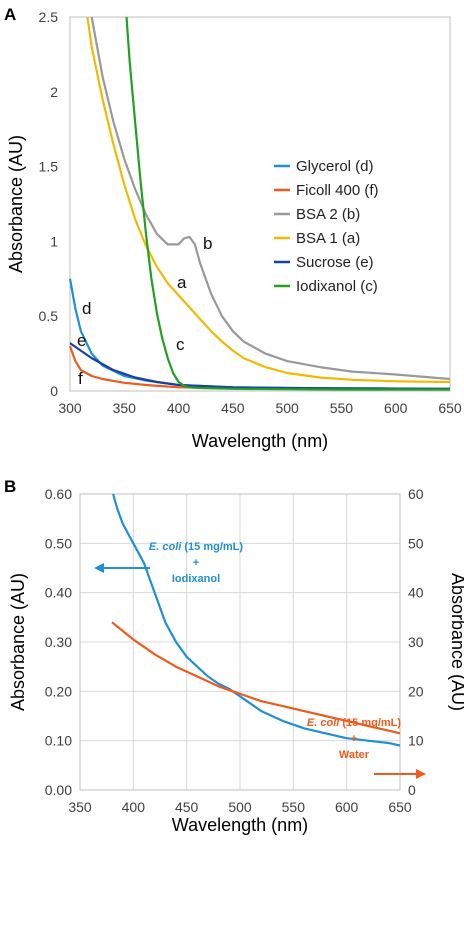 The width and height of the screenshot is (464, 935). I want to click on panel-b-y2-tick-label: 30, so click(416, 642).